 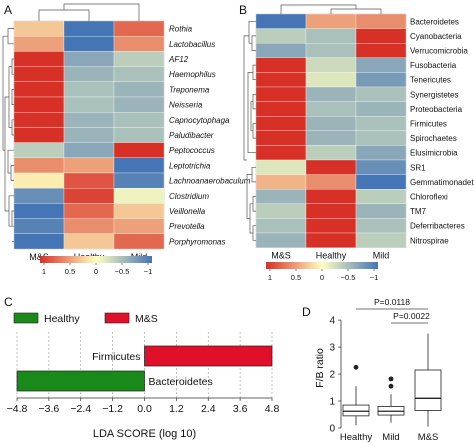 What do you see at coordinates (122, 271) in the screenshot?
I see `legend-tick-label: −0.5` at bounding box center [122, 271].